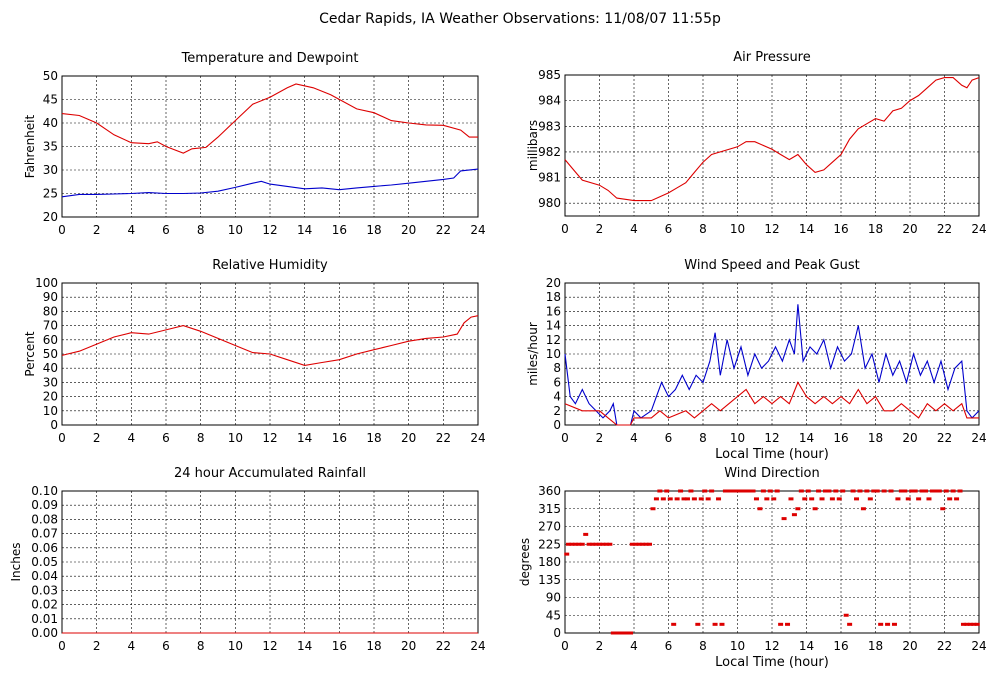 The width and height of the screenshot is (1000, 680). What do you see at coordinates (703, 438) in the screenshot?
I see `wind-xtick: 8` at bounding box center [703, 438].